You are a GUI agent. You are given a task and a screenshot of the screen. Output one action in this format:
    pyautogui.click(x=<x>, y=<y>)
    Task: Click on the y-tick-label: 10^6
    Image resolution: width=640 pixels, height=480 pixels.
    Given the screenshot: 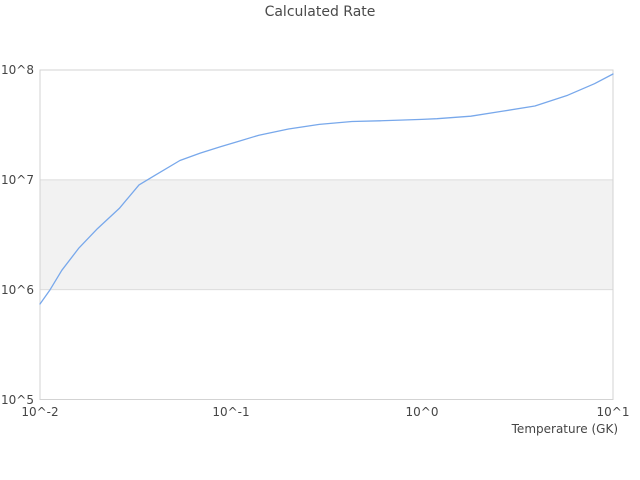 What is the action you would take?
    pyautogui.click(x=17, y=289)
    